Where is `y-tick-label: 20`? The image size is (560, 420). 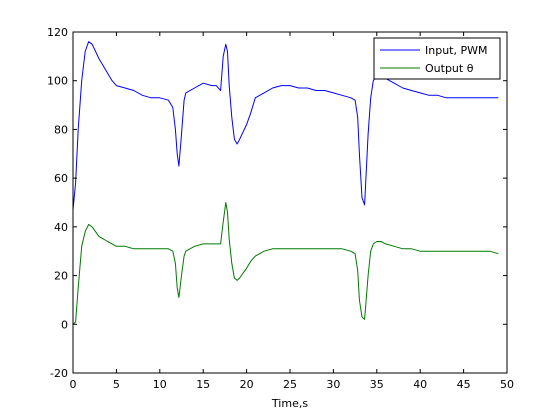 y-tick-label: 20 is located at coordinates (61, 276).